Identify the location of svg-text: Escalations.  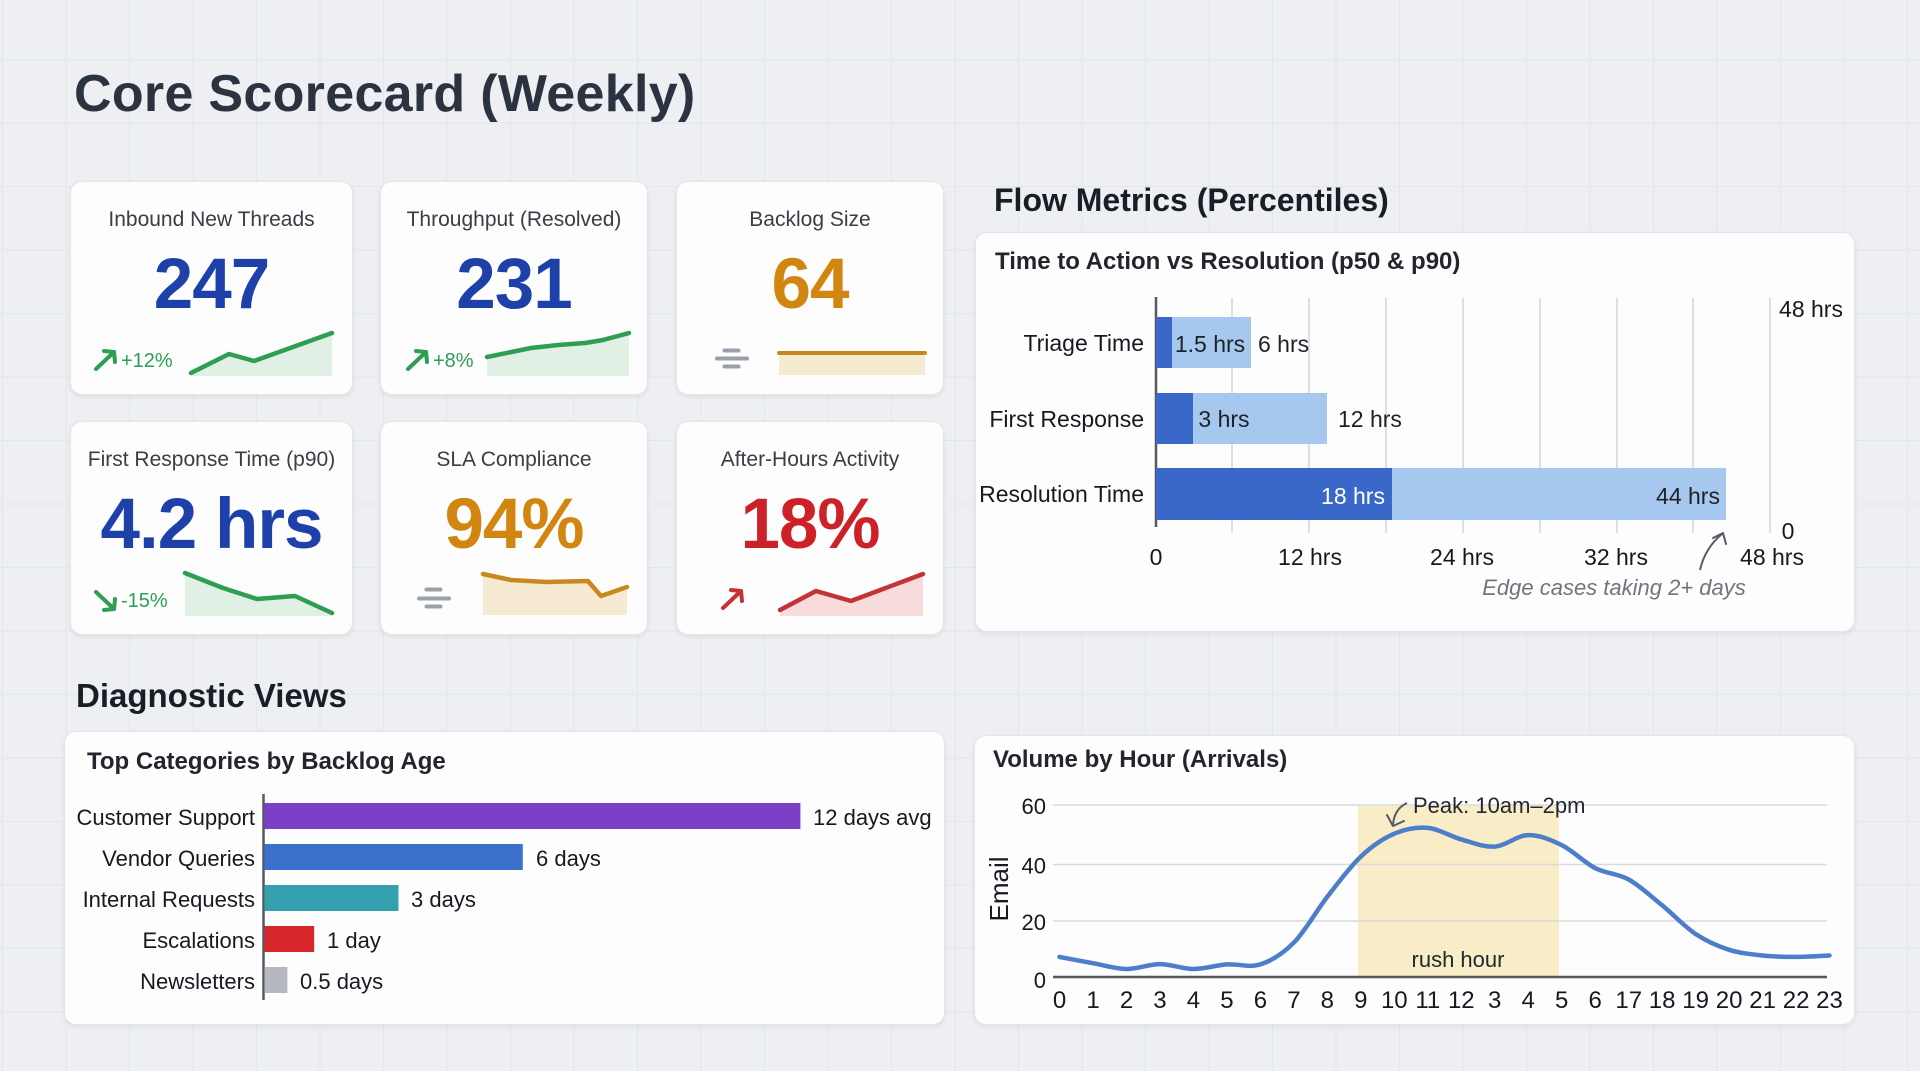
(198, 940).